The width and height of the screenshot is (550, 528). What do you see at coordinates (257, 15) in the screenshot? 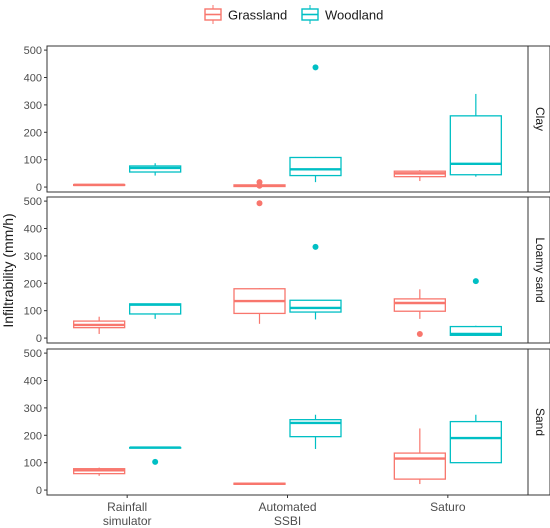
I see `legend-label-grassland: Grassland` at bounding box center [257, 15].